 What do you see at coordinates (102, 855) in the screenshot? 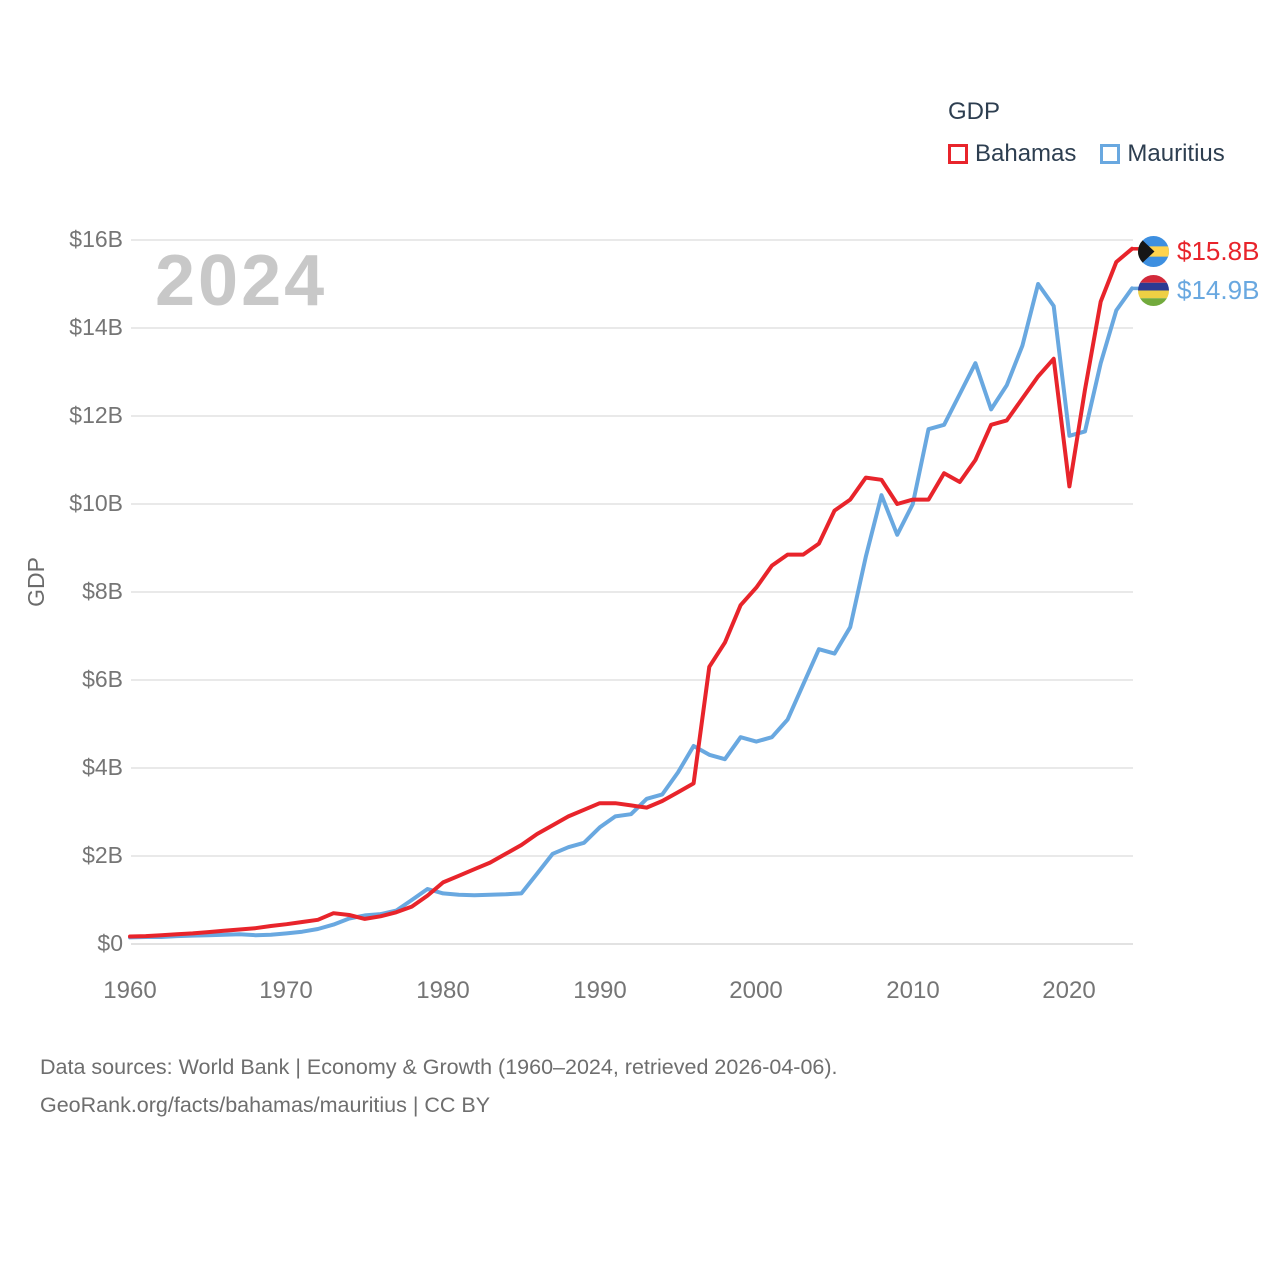
I see `y-tick-2b: $2B` at bounding box center [102, 855].